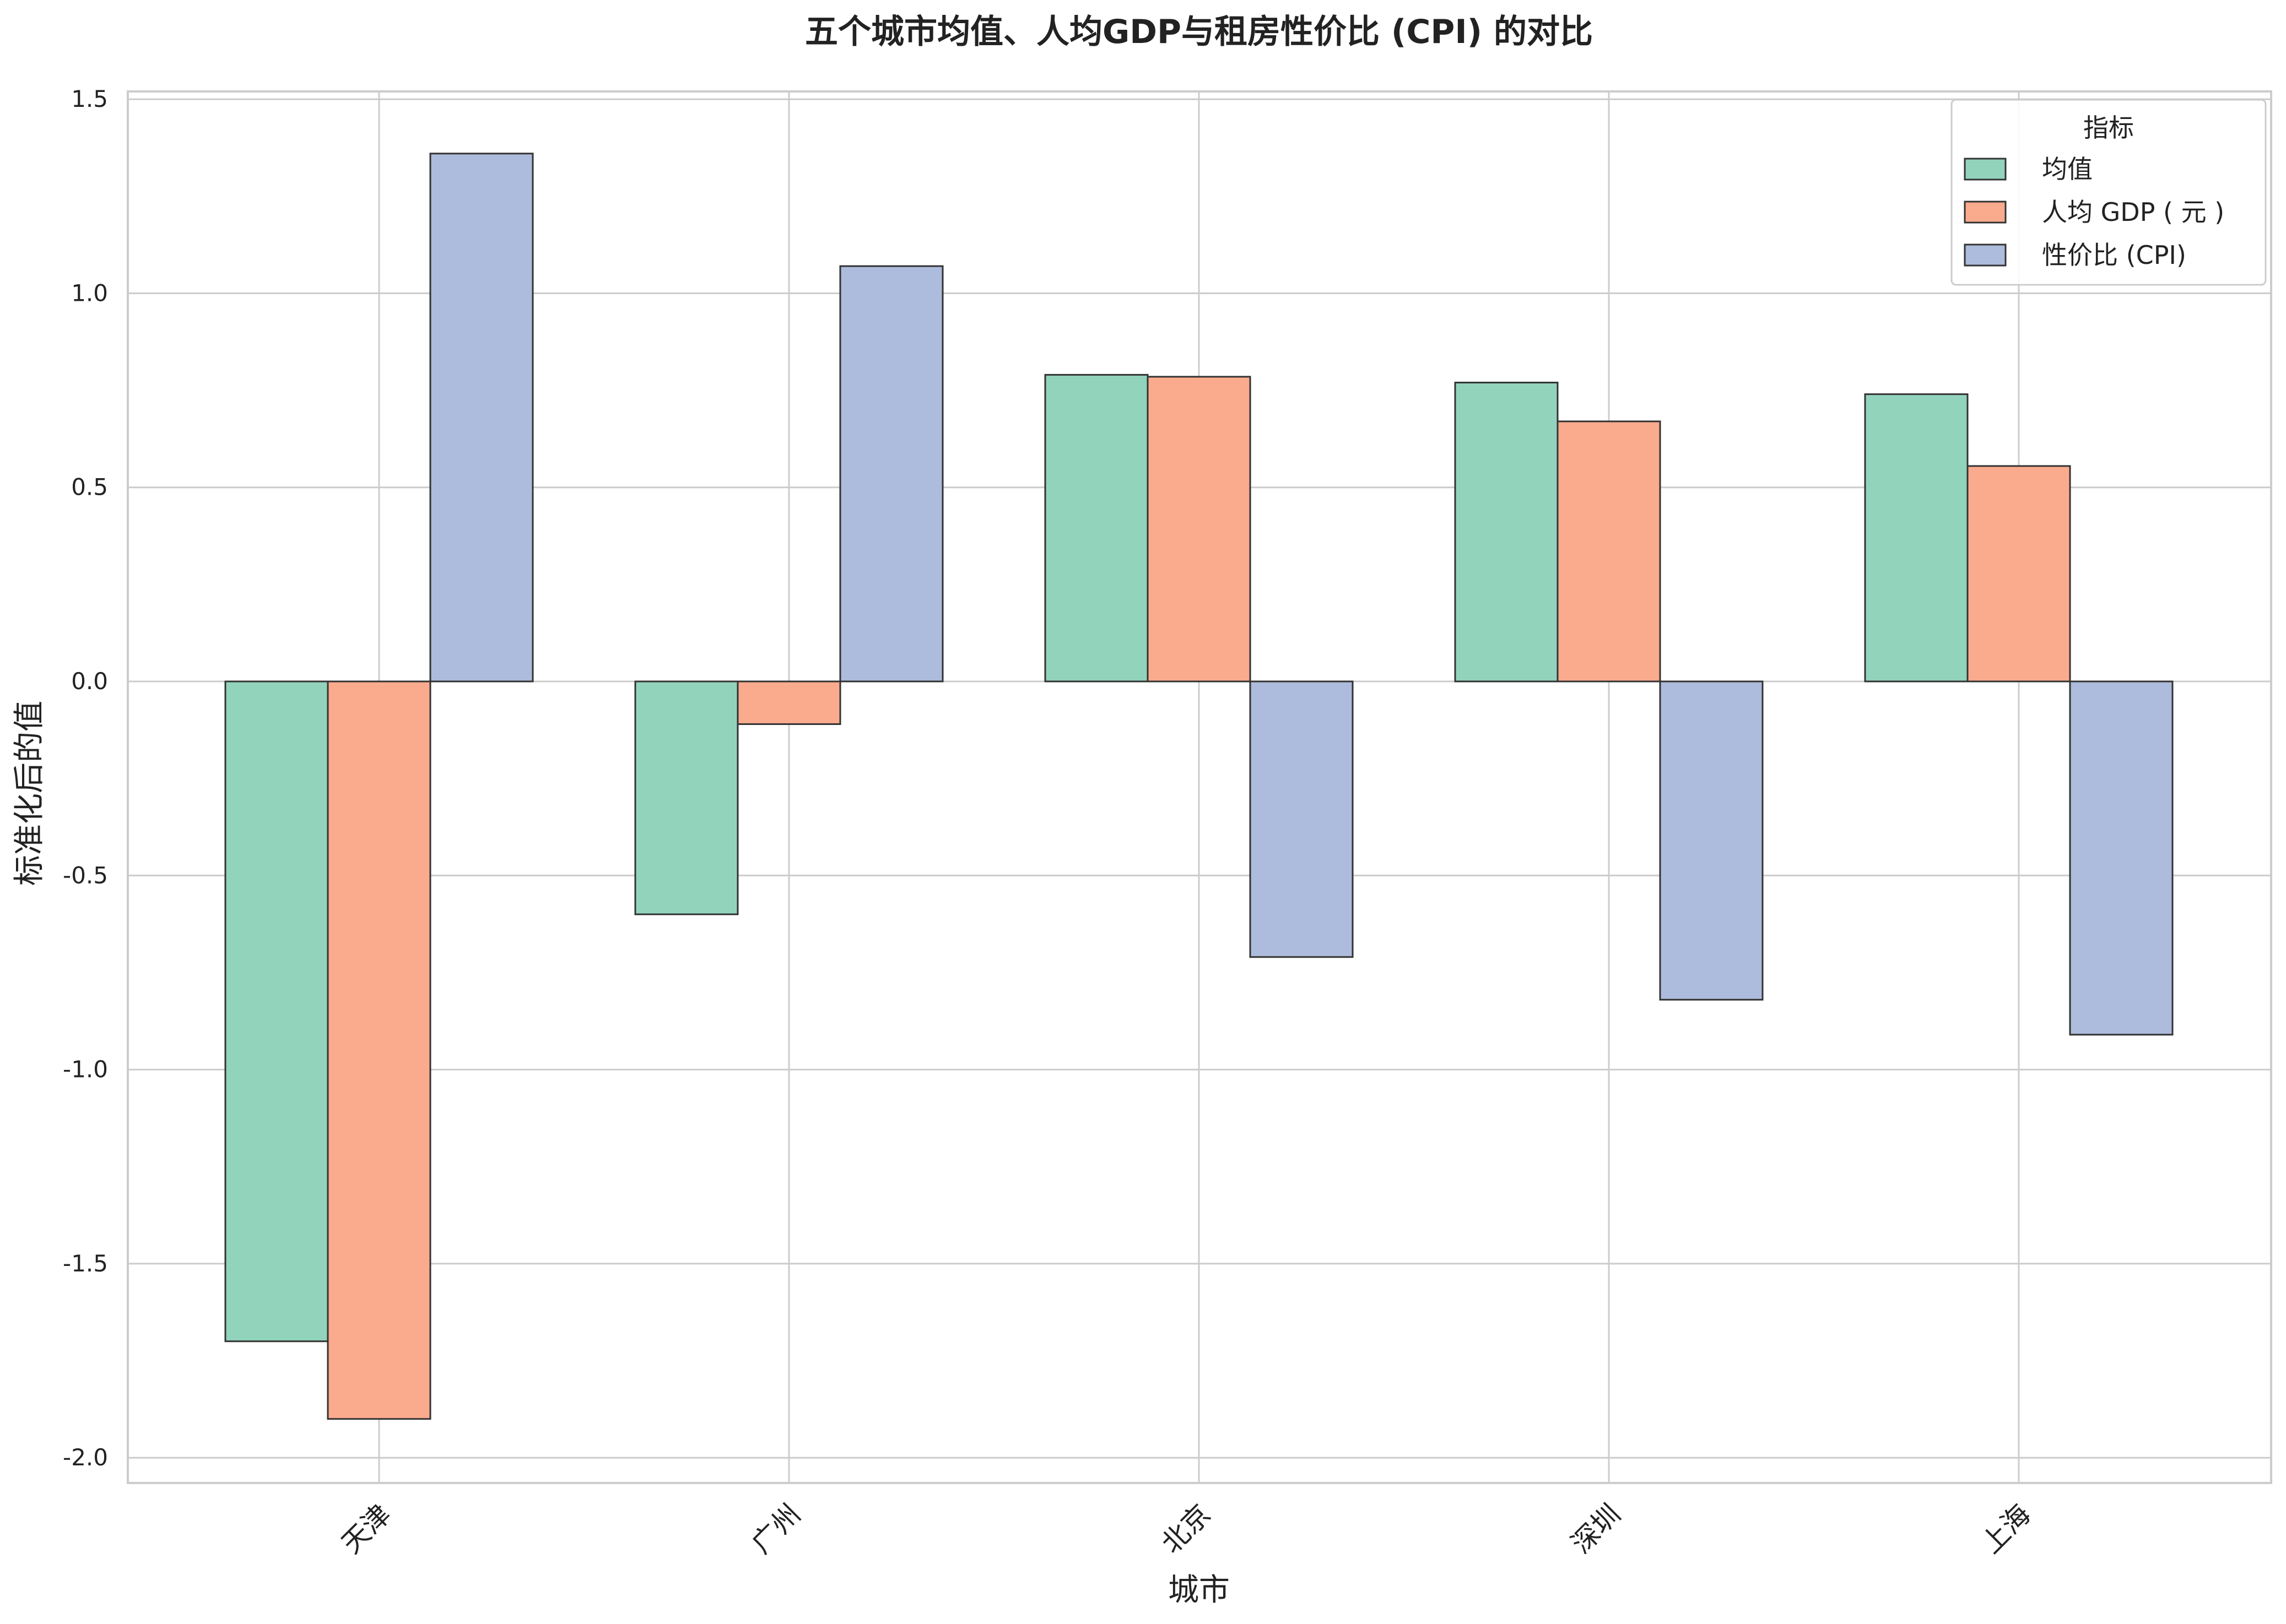 The height and width of the screenshot is (1624, 2286). Describe the element at coordinates (2108, 128) in the screenshot. I see `legend-title: 指标` at that location.